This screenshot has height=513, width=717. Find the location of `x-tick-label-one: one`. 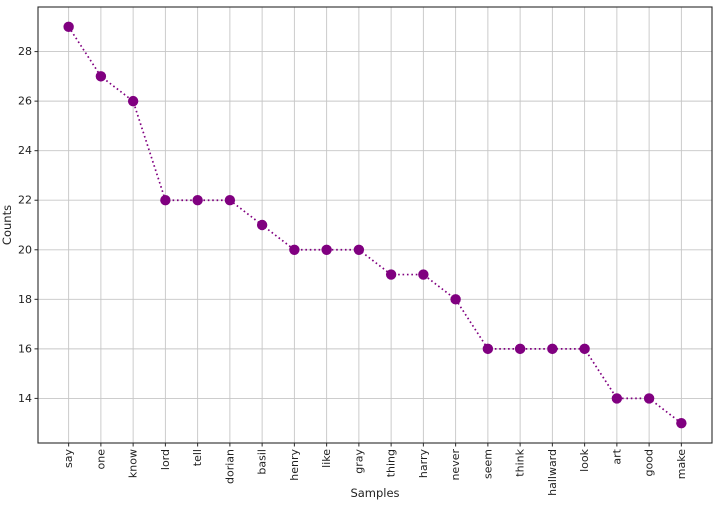

x-tick-label-one: one is located at coordinates (100, 459).